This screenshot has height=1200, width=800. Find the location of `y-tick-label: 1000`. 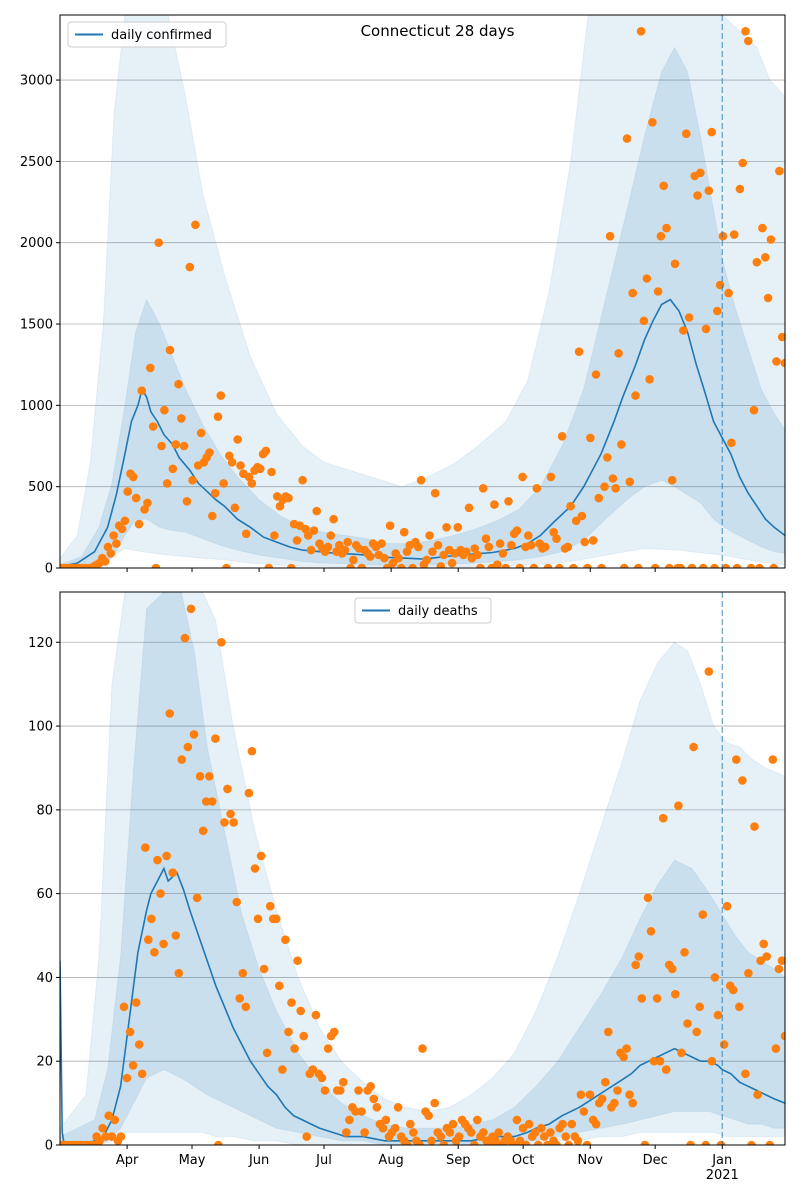

y-tick-label: 1000 is located at coordinates (36, 406).